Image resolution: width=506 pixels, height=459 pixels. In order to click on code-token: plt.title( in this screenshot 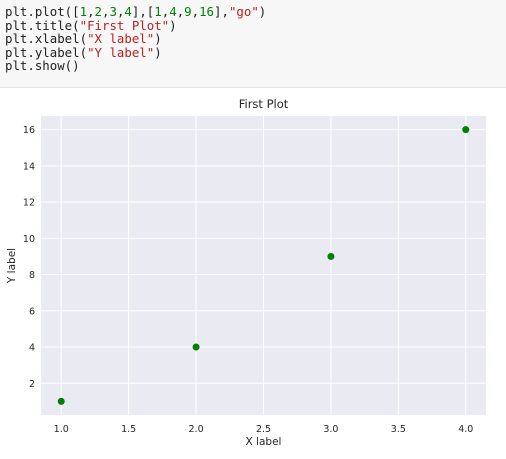, I will do `click(42, 25)`.